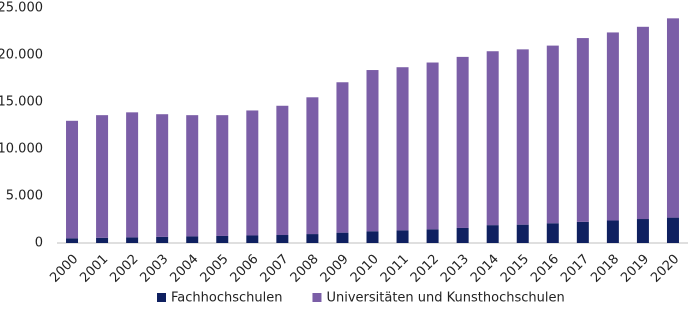  I want to click on x-tick-label: 2003, so click(154, 269).